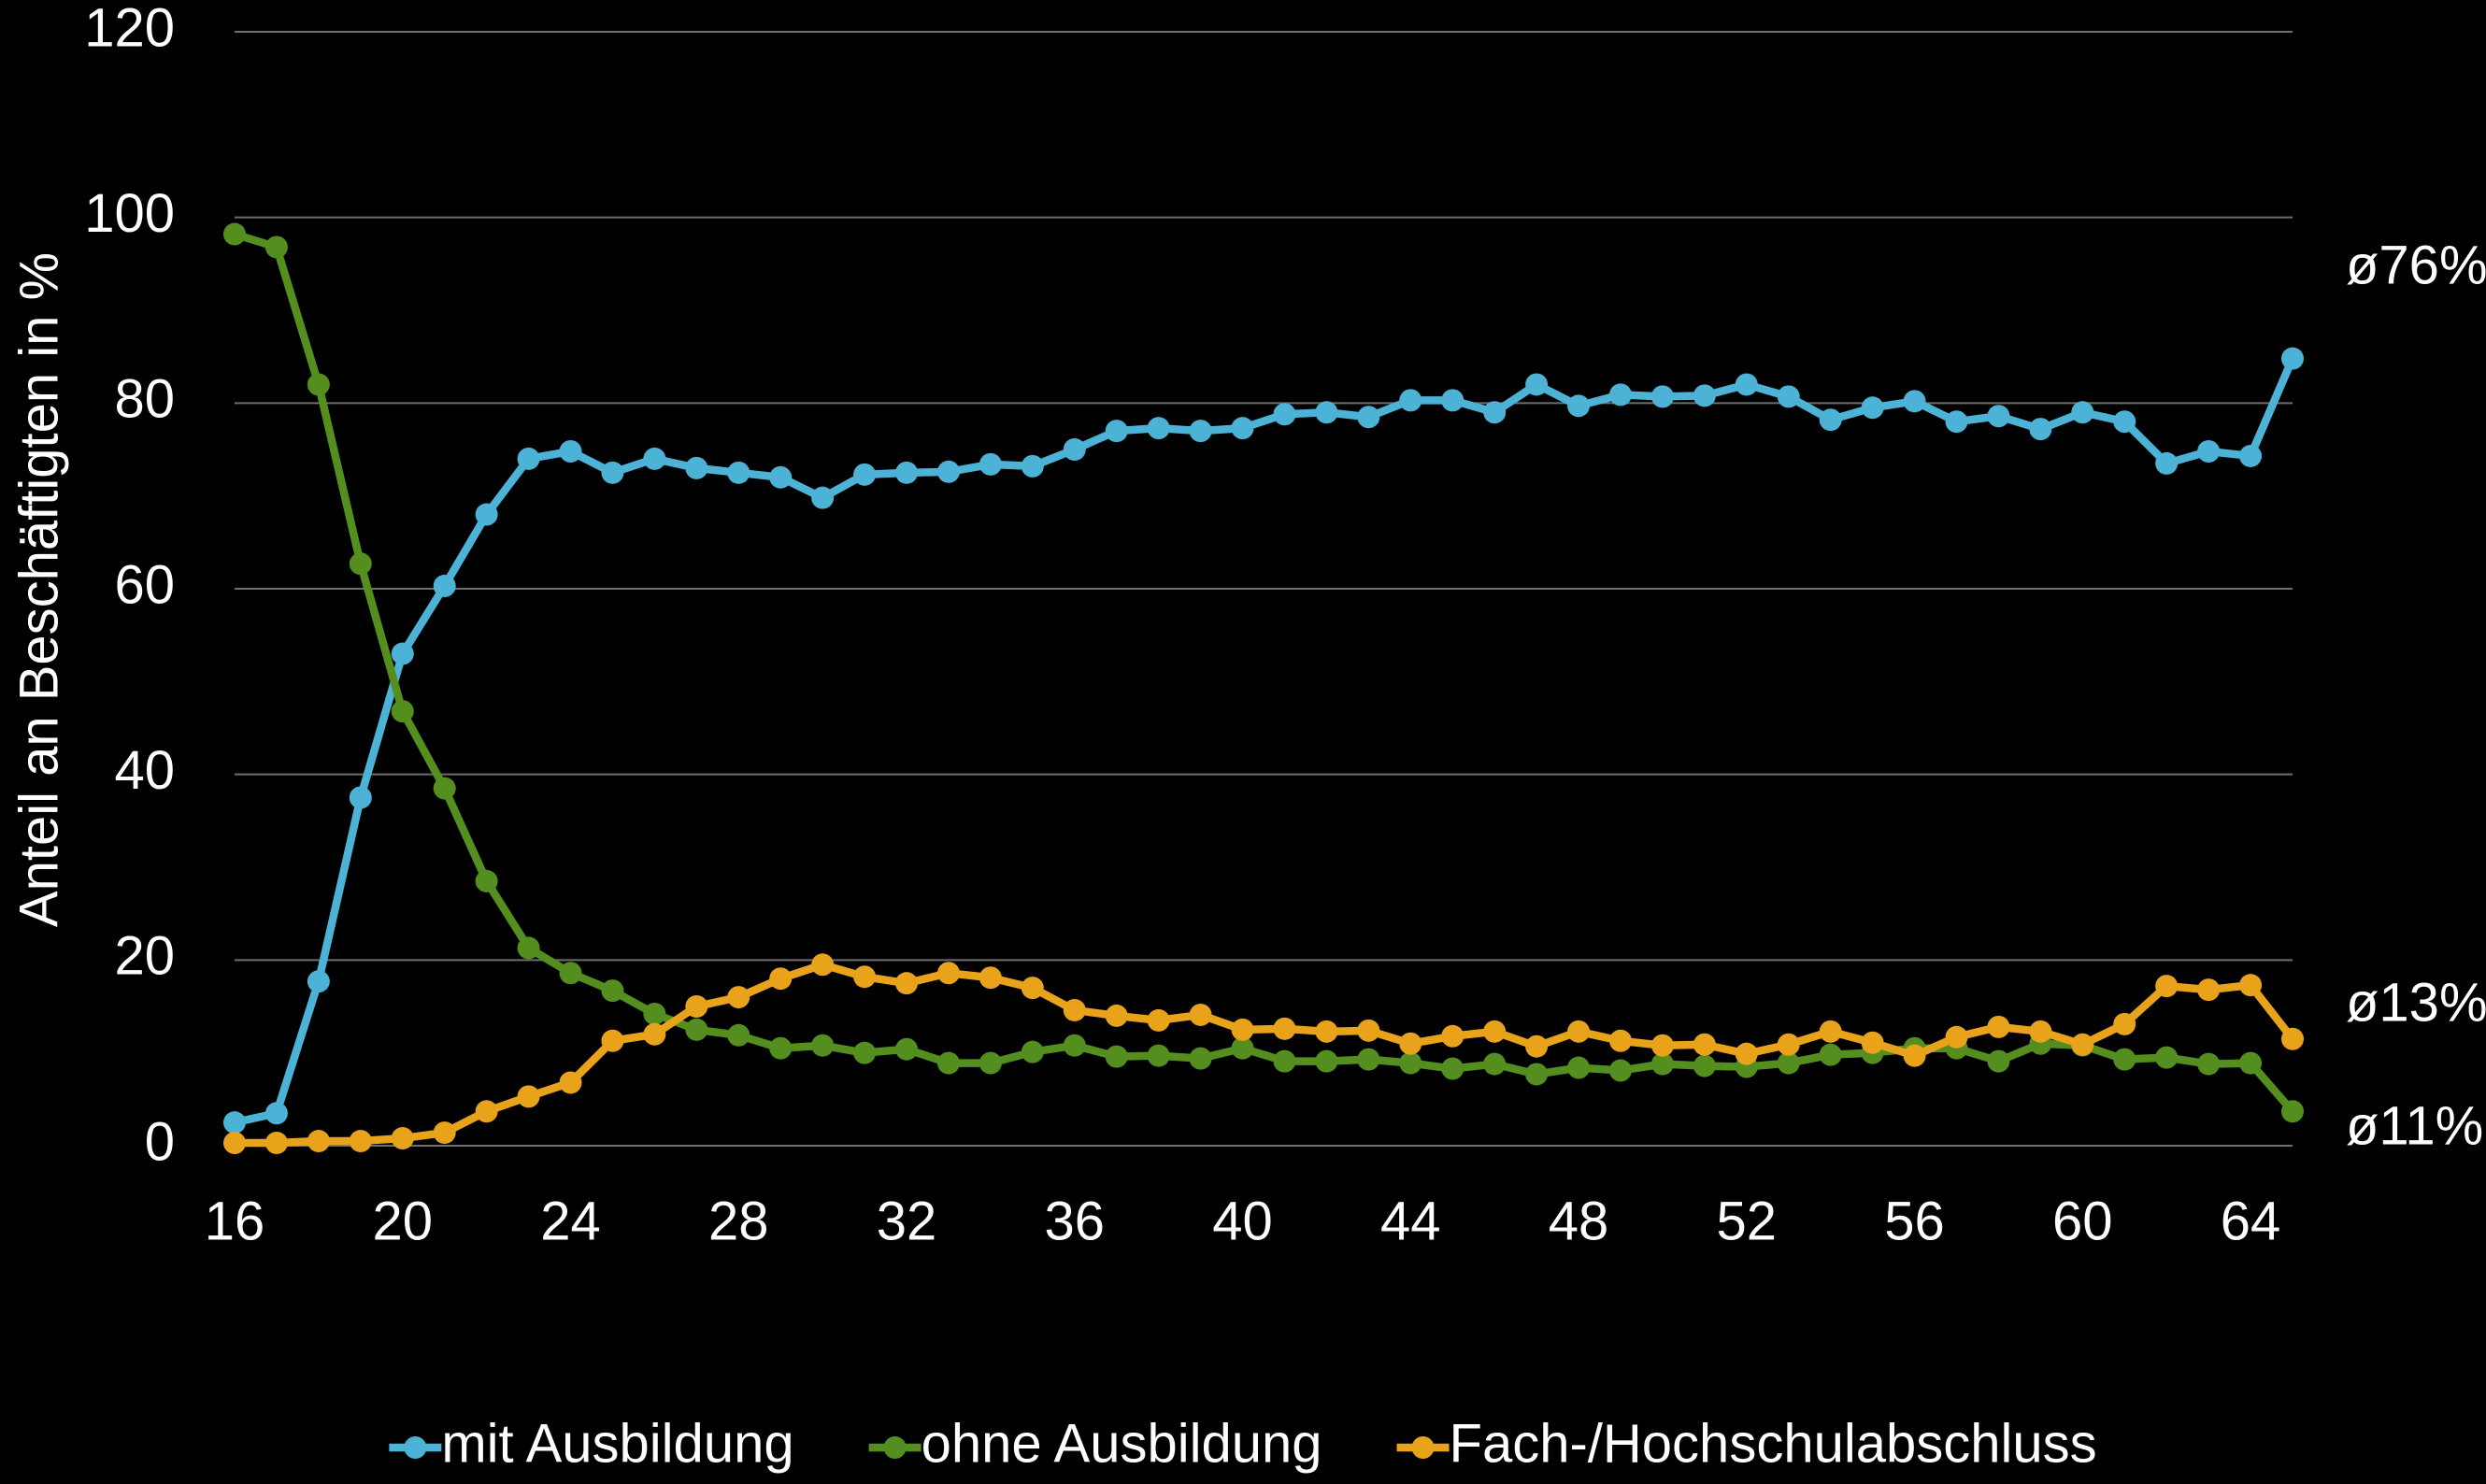  Describe the element at coordinates (235, 1221) in the screenshot. I see `x-tick-label: 16` at that location.